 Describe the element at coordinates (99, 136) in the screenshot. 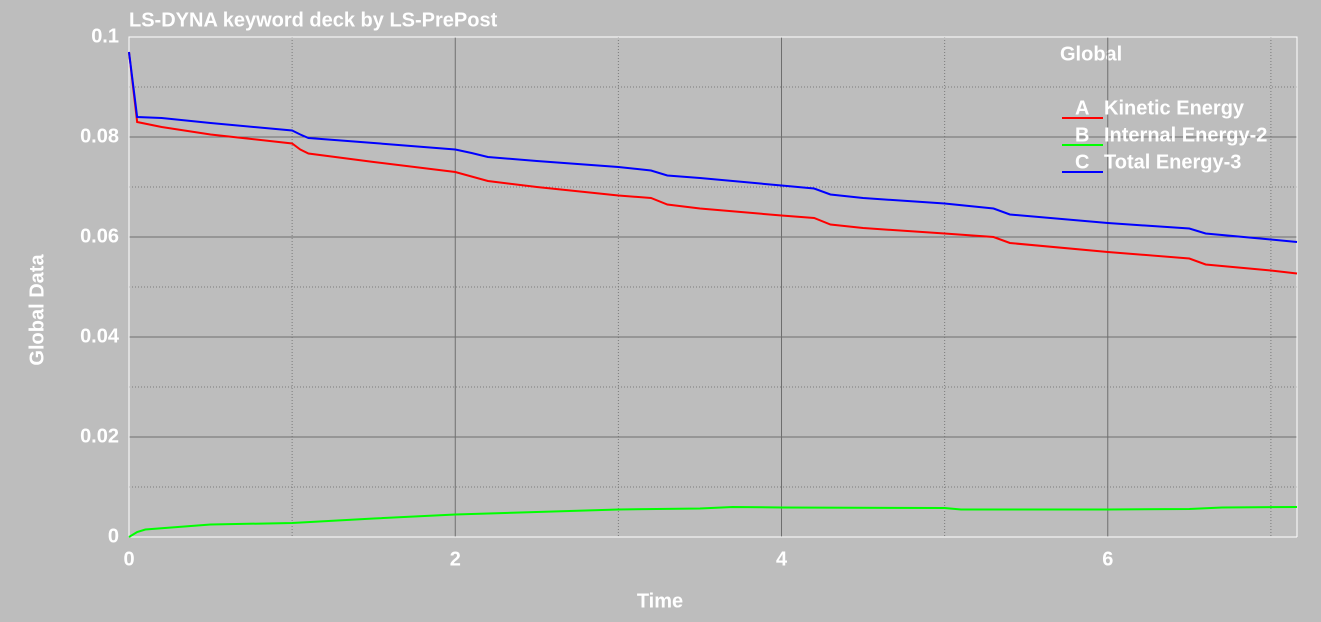

I see `y-tick-label: 0.08` at that location.